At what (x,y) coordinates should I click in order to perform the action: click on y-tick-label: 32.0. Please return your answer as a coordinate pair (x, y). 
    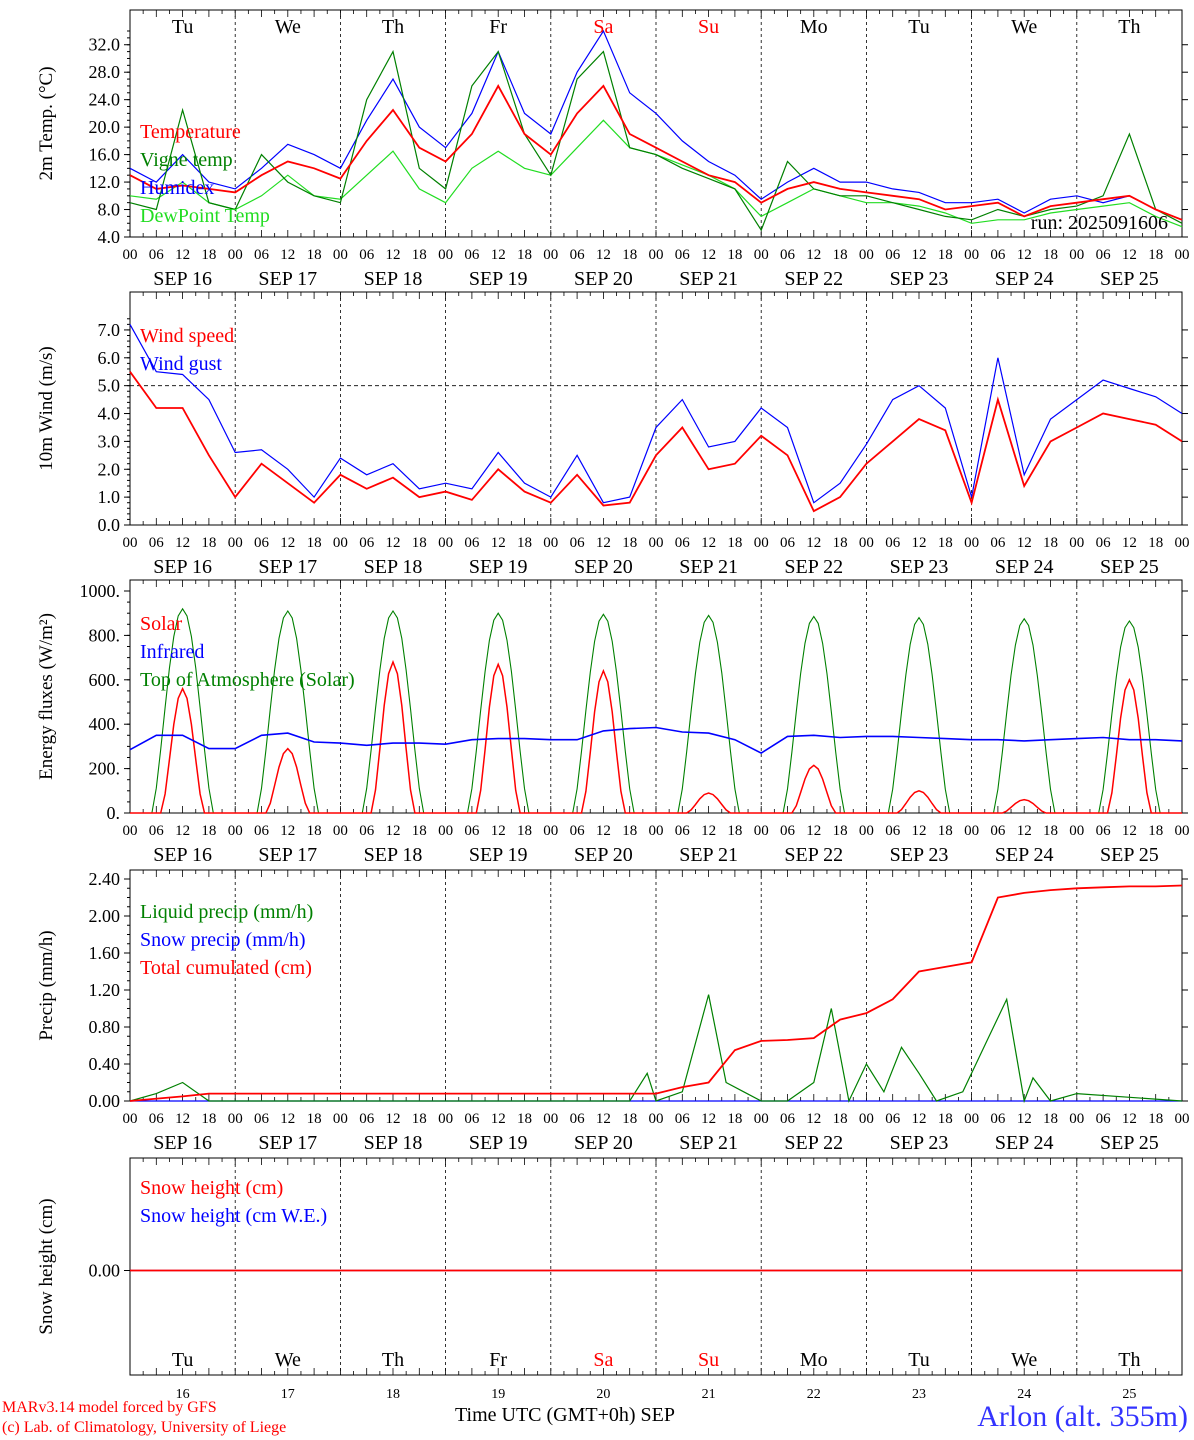
    Looking at the image, I should click on (105, 45).